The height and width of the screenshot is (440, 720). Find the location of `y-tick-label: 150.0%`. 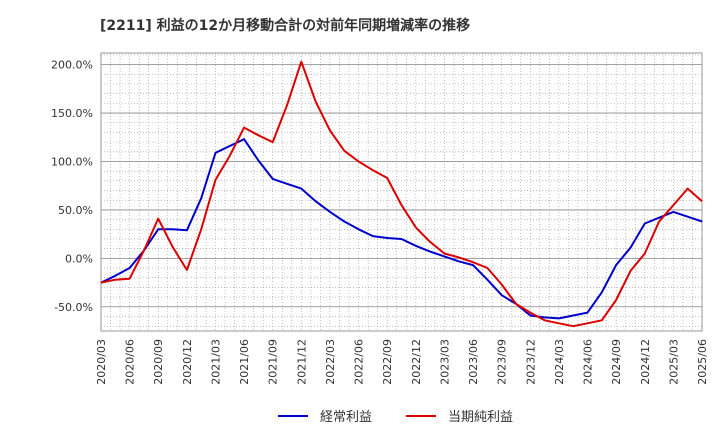

y-tick-label: 150.0% is located at coordinates (72, 113).